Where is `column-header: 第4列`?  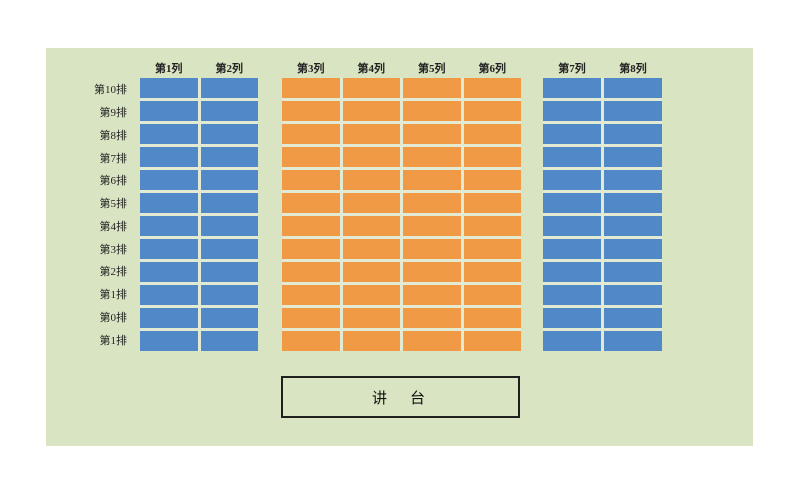
column-header: 第4列 is located at coordinates (371, 69).